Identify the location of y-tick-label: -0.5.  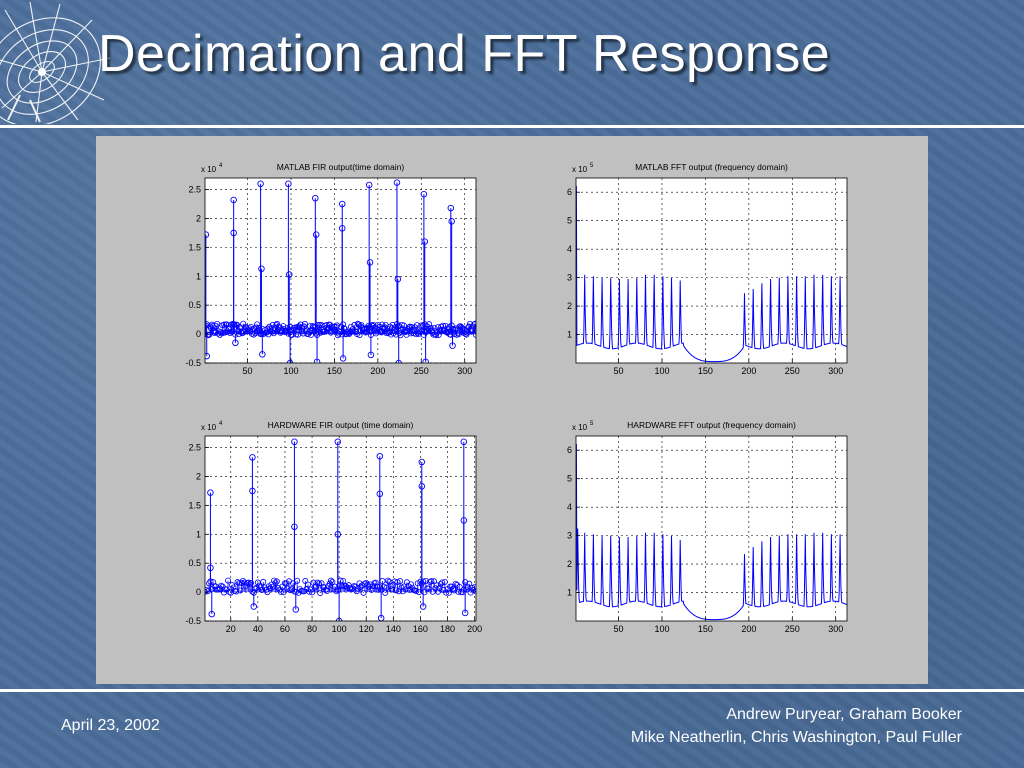
(193, 621).